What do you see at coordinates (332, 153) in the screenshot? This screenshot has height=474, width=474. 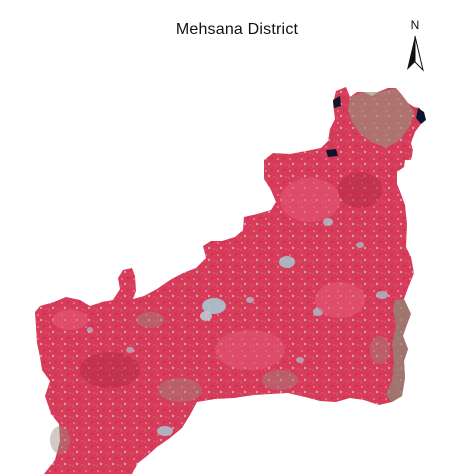 I see `water-body-small` at bounding box center [332, 153].